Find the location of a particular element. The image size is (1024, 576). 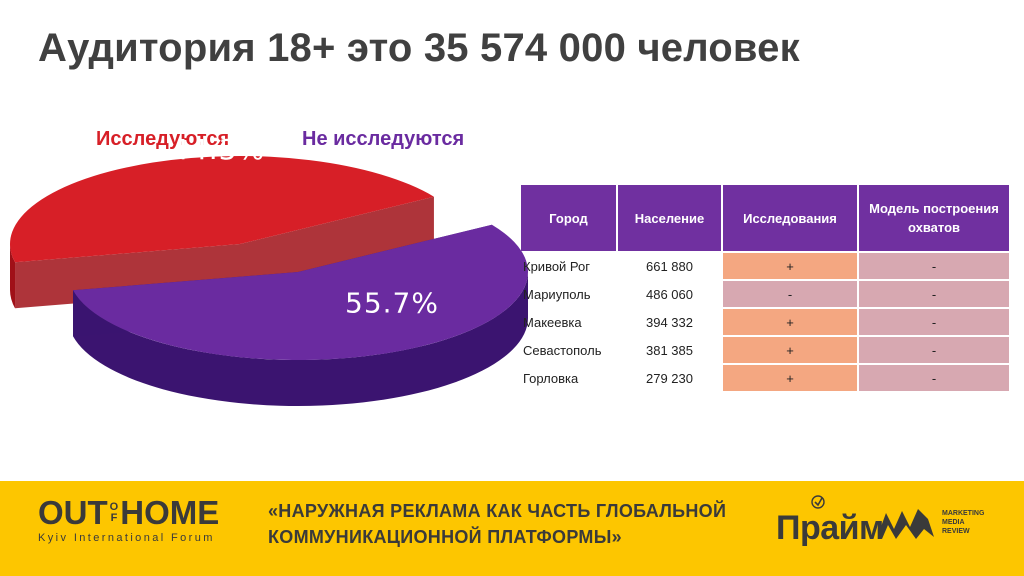

logo-subtitle: Kyiv International Forum is located at coordinates (126, 538).